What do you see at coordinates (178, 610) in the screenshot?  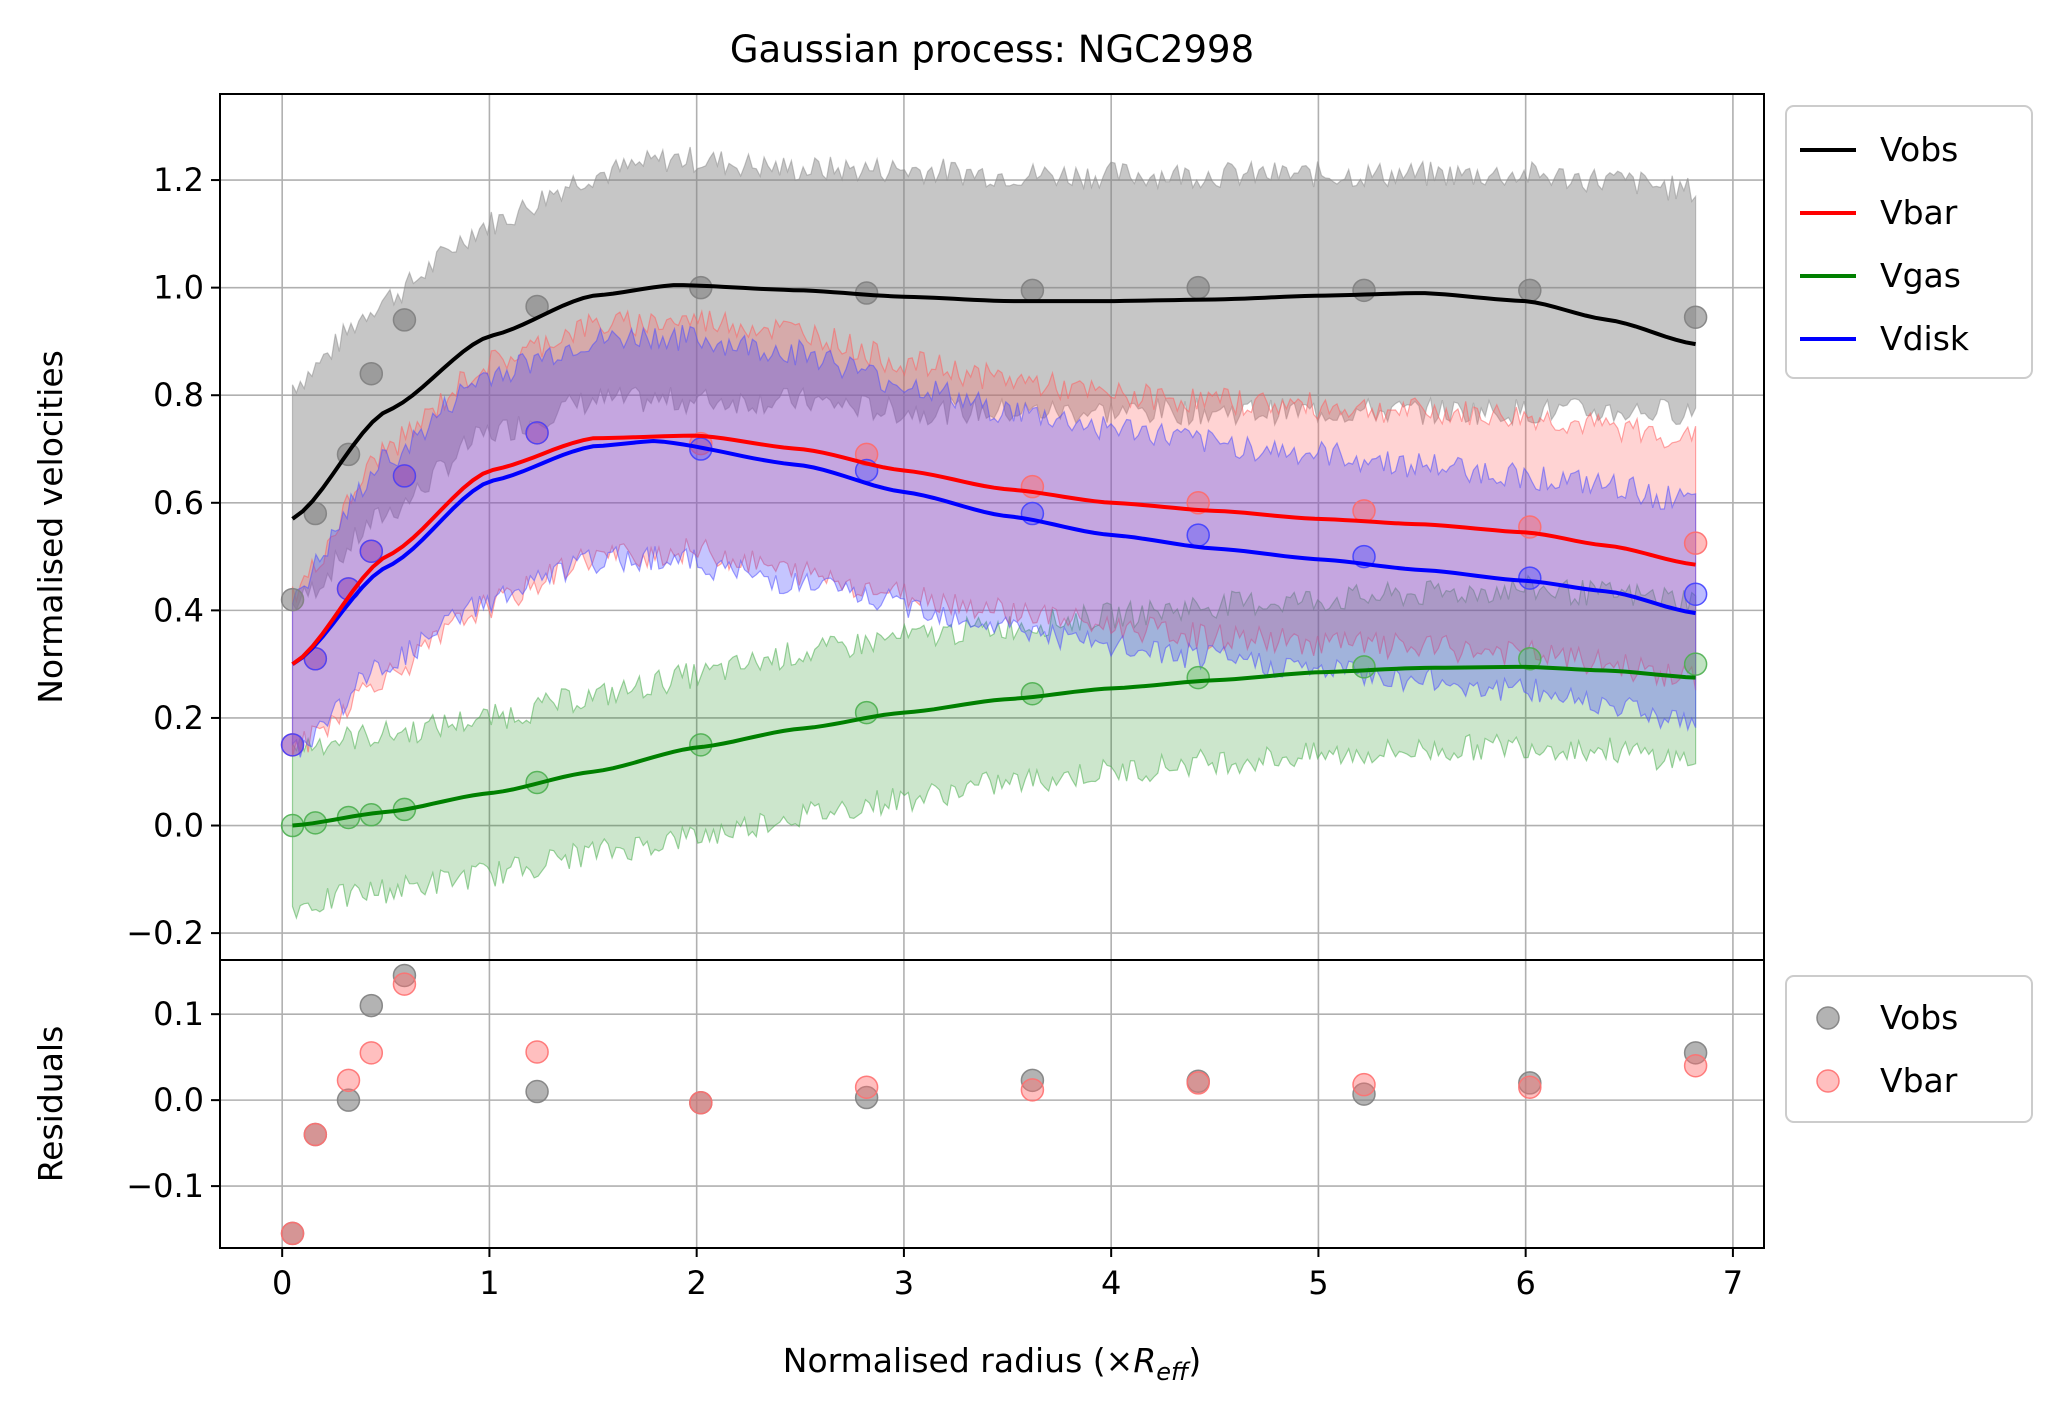 I see `top-y-tick-label-3: 0.4` at bounding box center [178, 610].